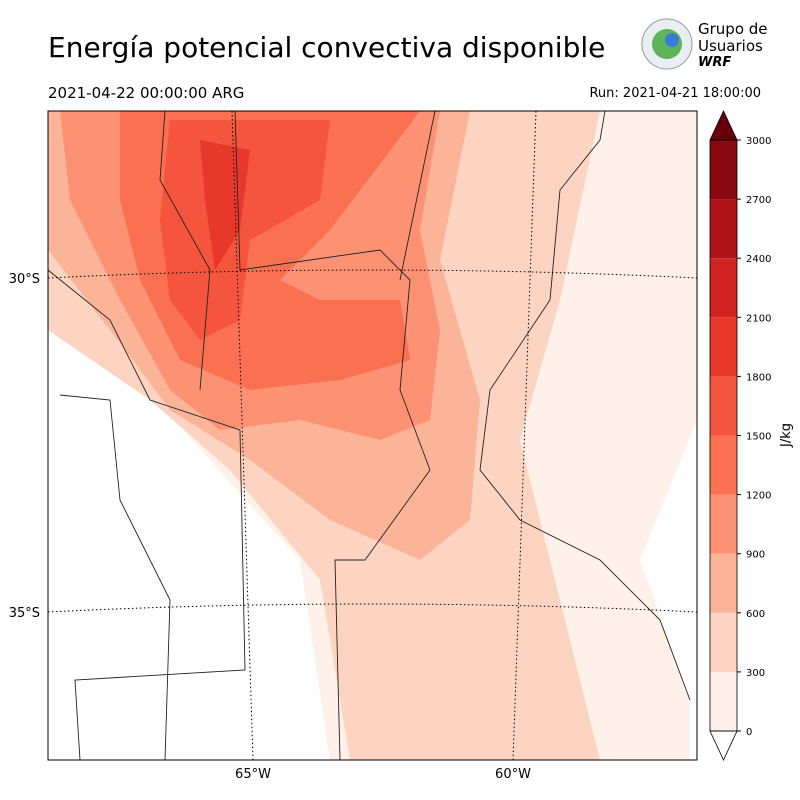 Image resolution: width=800 pixels, height=800 pixels. What do you see at coordinates (723, 125) in the screenshot?
I see `colorbar-extend-over` at bounding box center [723, 125].